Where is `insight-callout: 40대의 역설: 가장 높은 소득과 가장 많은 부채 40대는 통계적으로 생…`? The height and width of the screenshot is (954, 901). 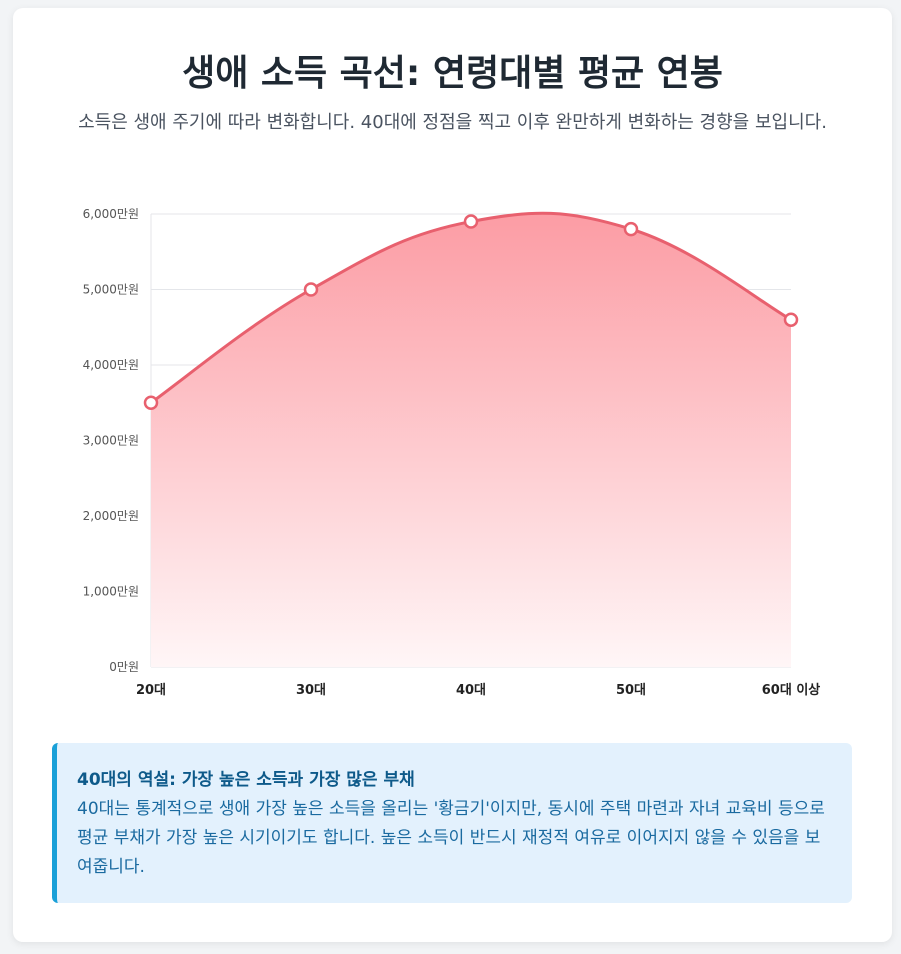
insight-callout: 40대의 역설: 가장 높은 소득과 가장 많은 부채 40대는 통계적으로 생… is located at coordinates (452, 823).